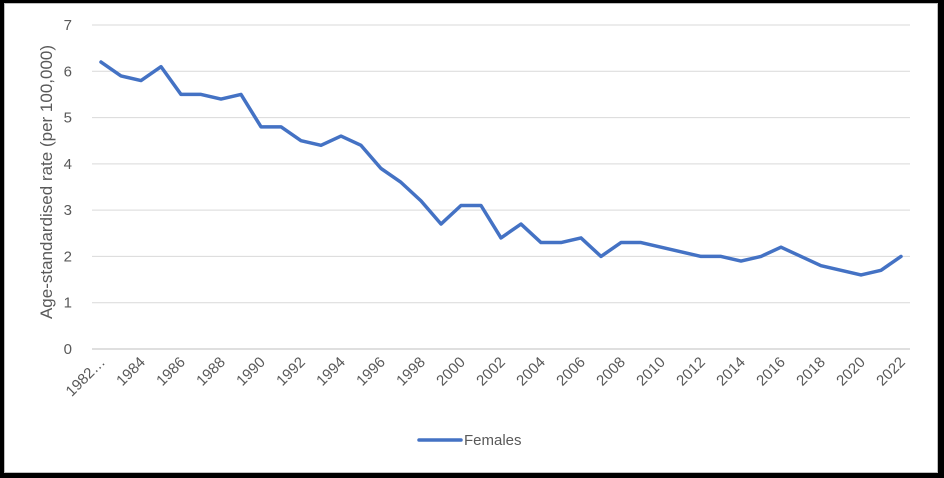  What do you see at coordinates (851, 372) in the screenshot?
I see `x-tick-label: 2020` at bounding box center [851, 372].